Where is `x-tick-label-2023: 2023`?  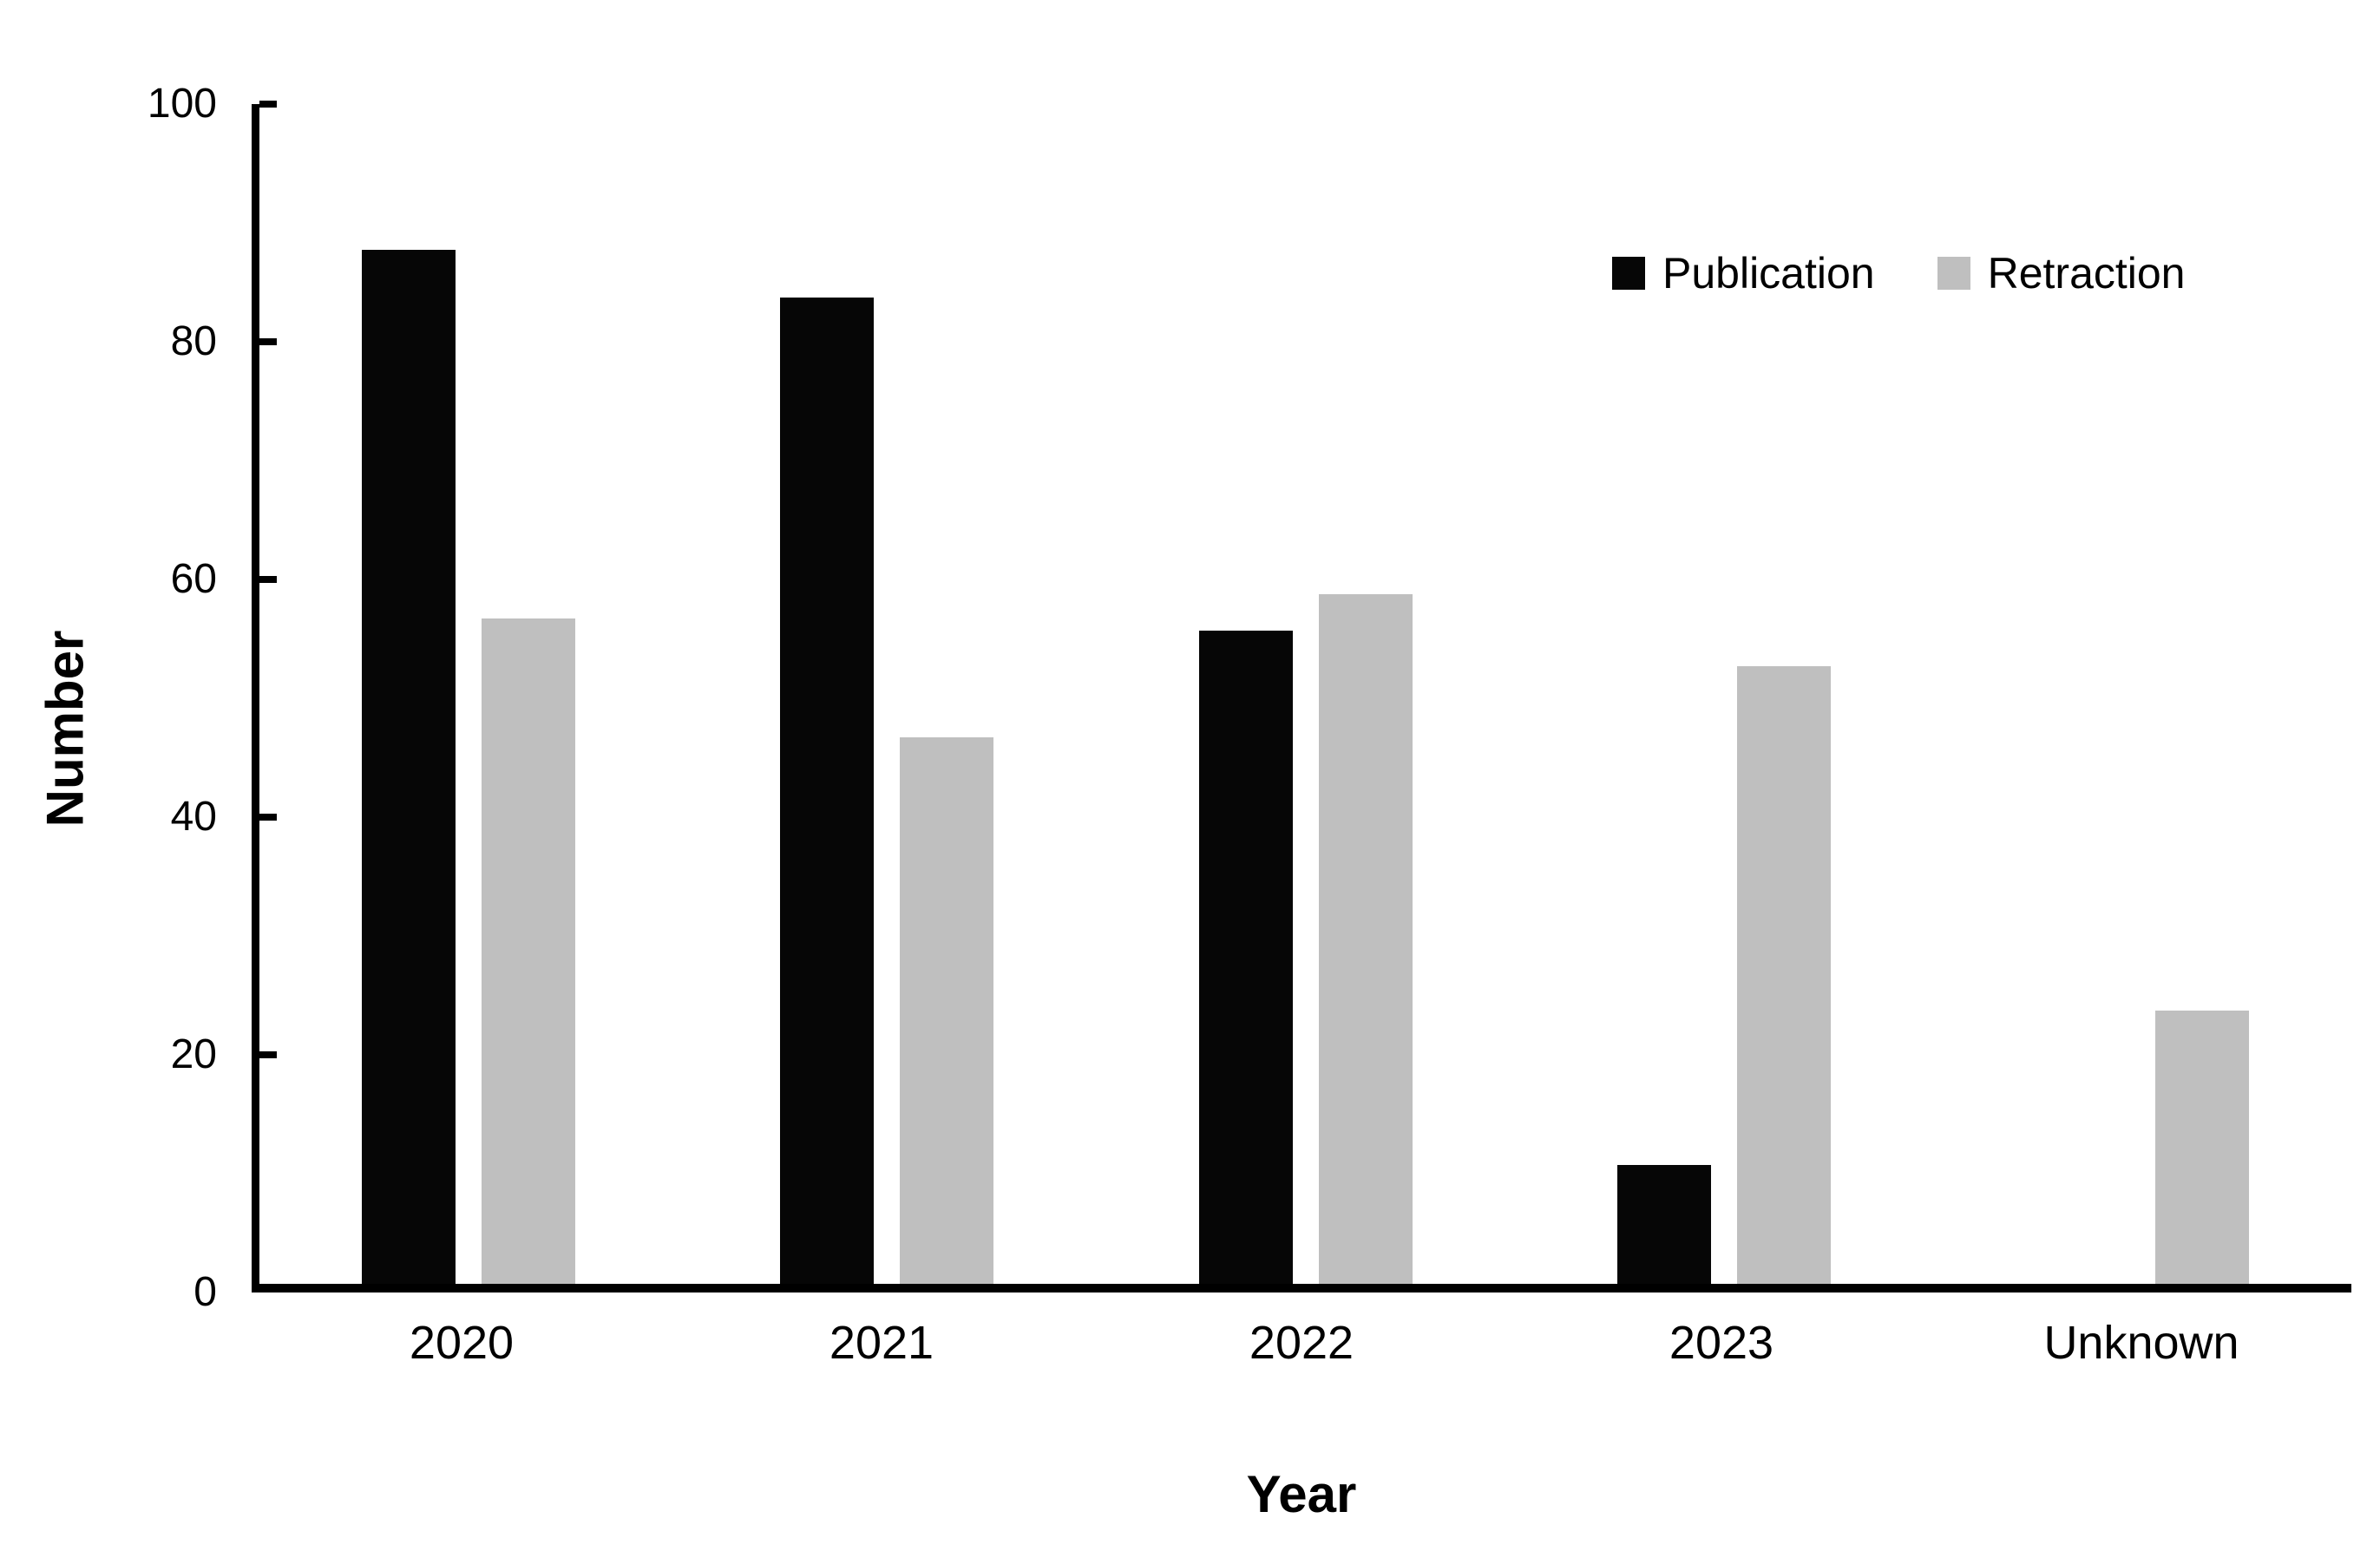 x-tick-label-2023: 2023 is located at coordinates (1721, 1343).